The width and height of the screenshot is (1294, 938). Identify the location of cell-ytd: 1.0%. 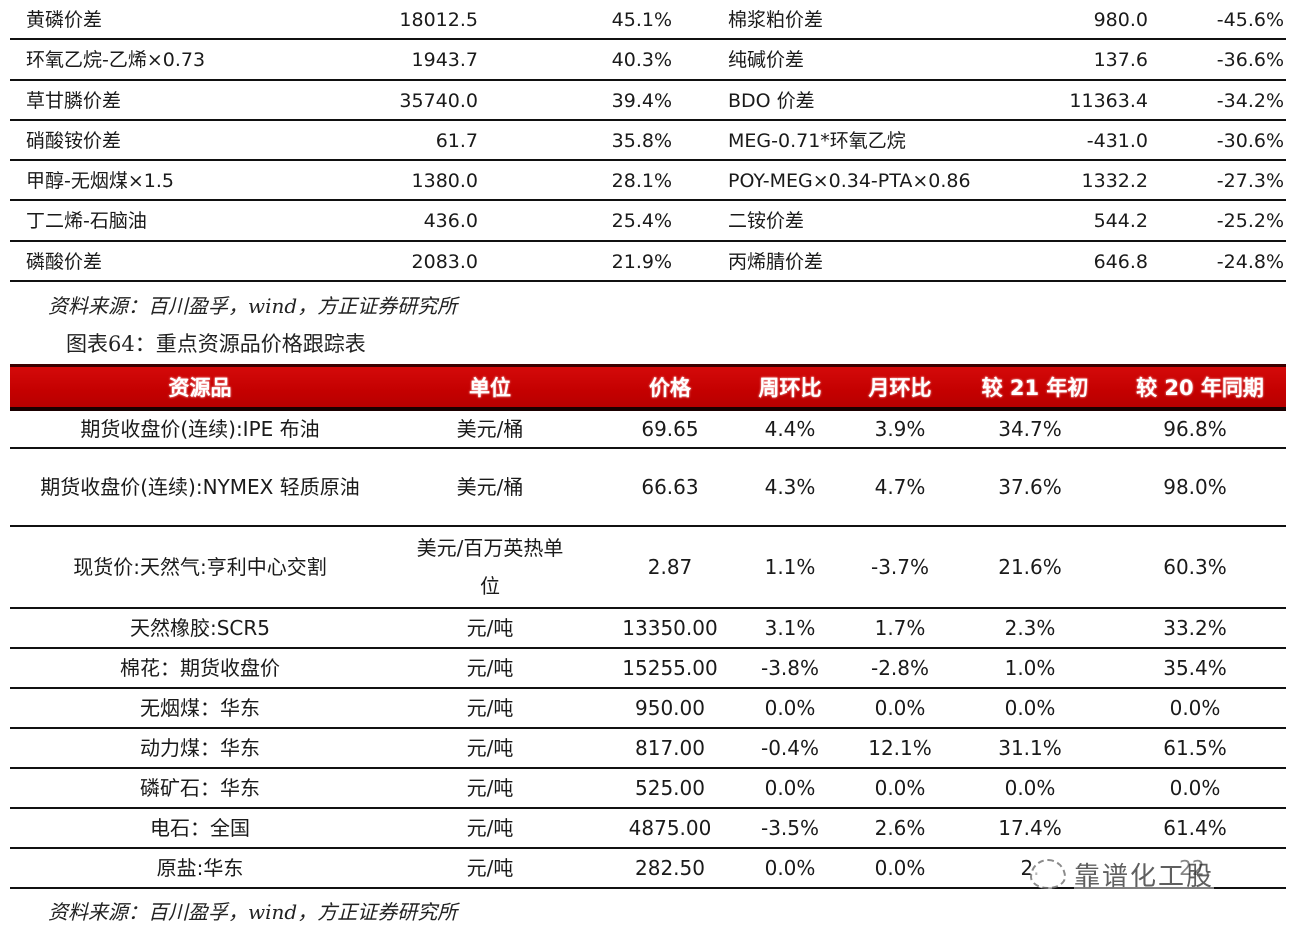
(1030, 668).